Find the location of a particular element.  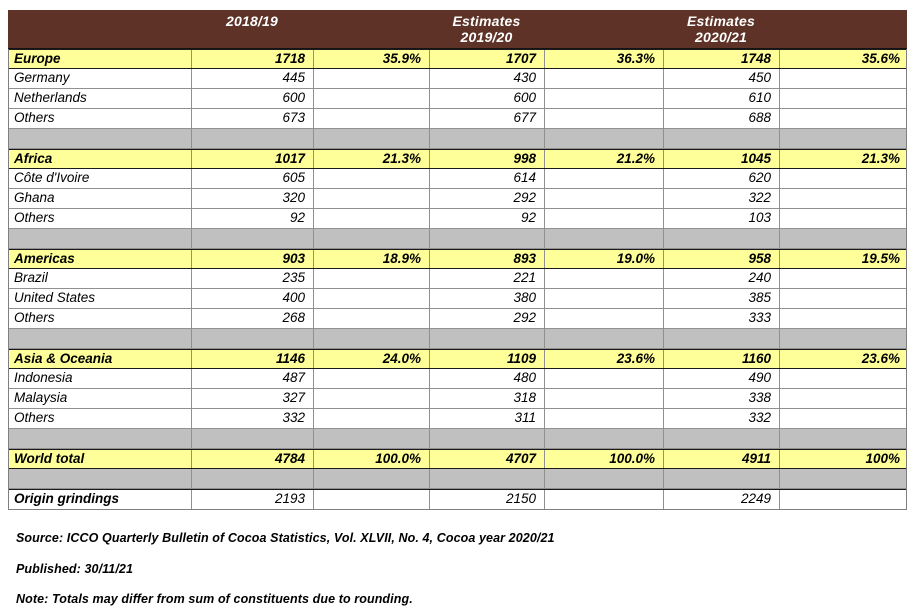

table-row: Americas 903 18.9% 893 19.0% 958 19.5% is located at coordinates (457, 259).